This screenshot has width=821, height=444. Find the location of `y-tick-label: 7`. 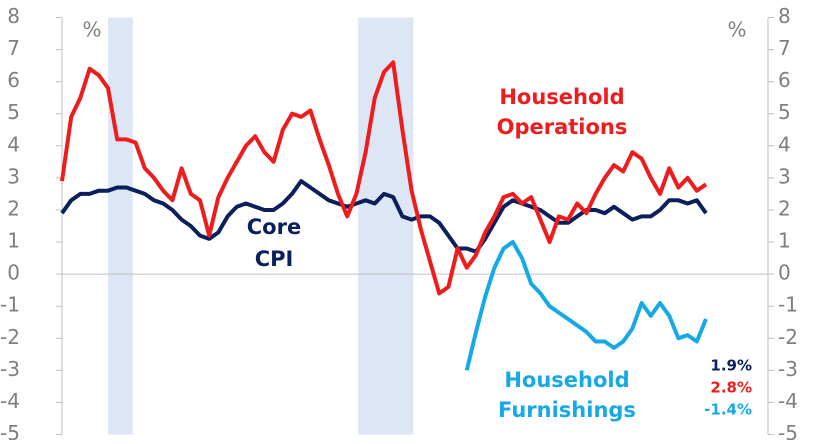

y-tick-label: 7 is located at coordinates (13, 48).